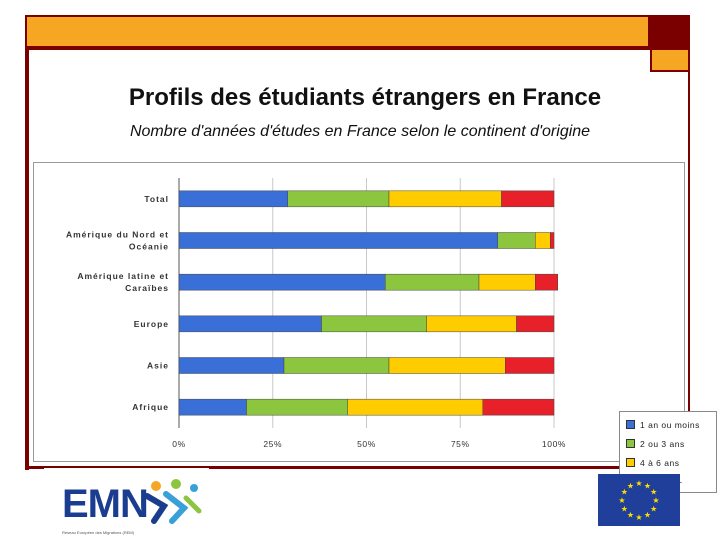 This screenshot has height=540, width=720. What do you see at coordinates (670, 31) in the screenshot?
I see `top-accent-square-dark` at bounding box center [670, 31].